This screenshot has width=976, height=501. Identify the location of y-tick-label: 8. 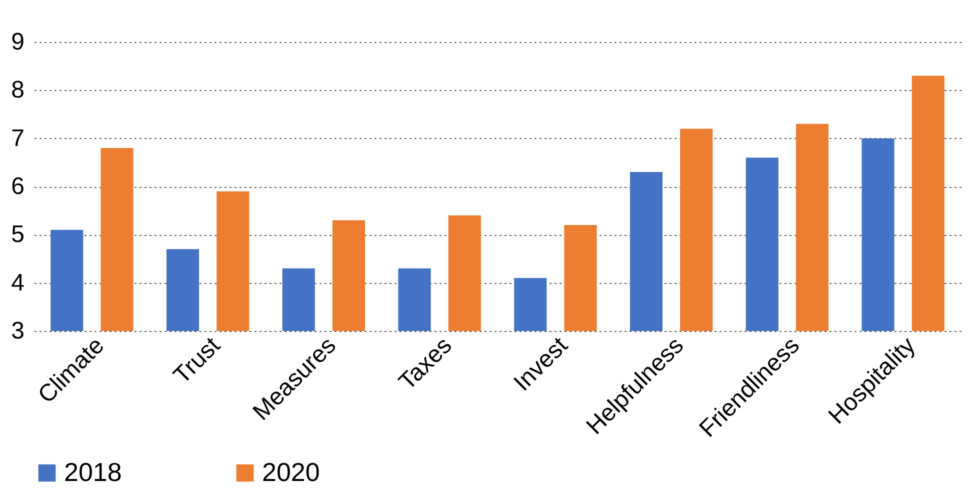
(17, 90).